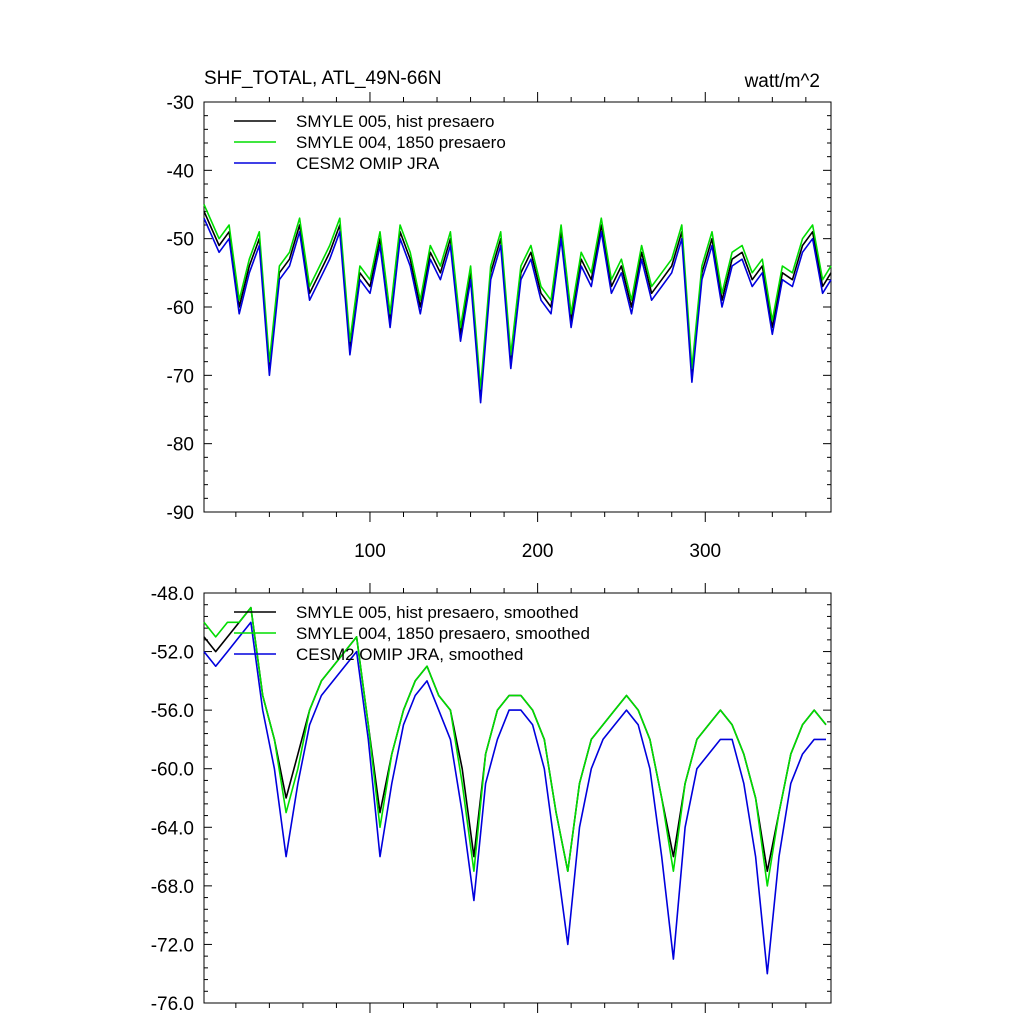 The image size is (1024, 1024). What do you see at coordinates (180, 240) in the screenshot?
I see `y-tick-label: -50` at bounding box center [180, 240].